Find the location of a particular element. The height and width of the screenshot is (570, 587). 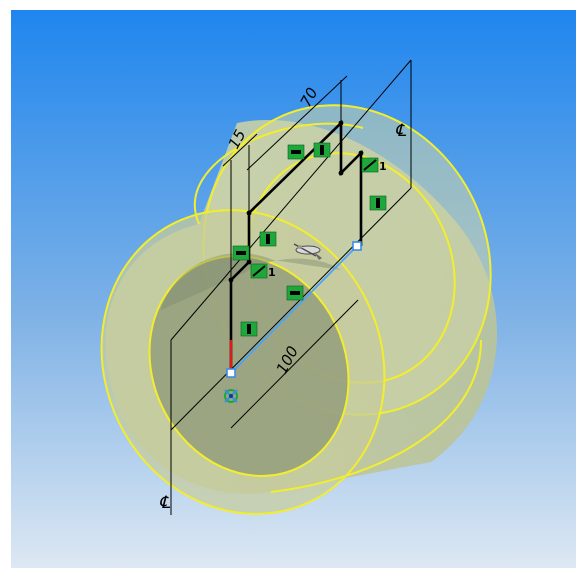

sketch-profile-closing-line is located at coordinates (294, 309).